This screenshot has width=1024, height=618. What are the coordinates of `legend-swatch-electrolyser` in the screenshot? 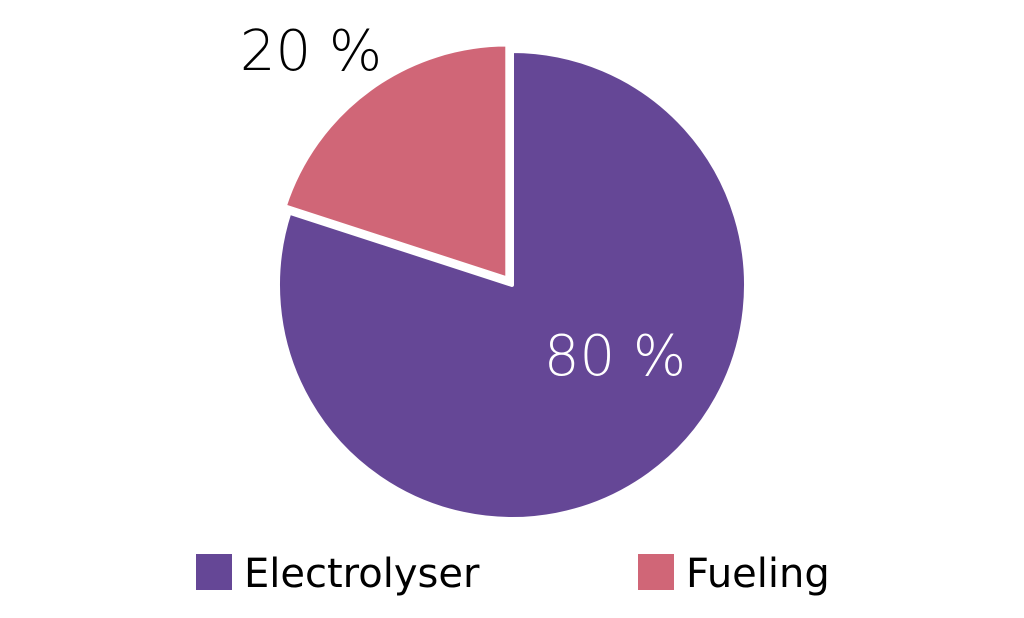 It's located at (214, 572).